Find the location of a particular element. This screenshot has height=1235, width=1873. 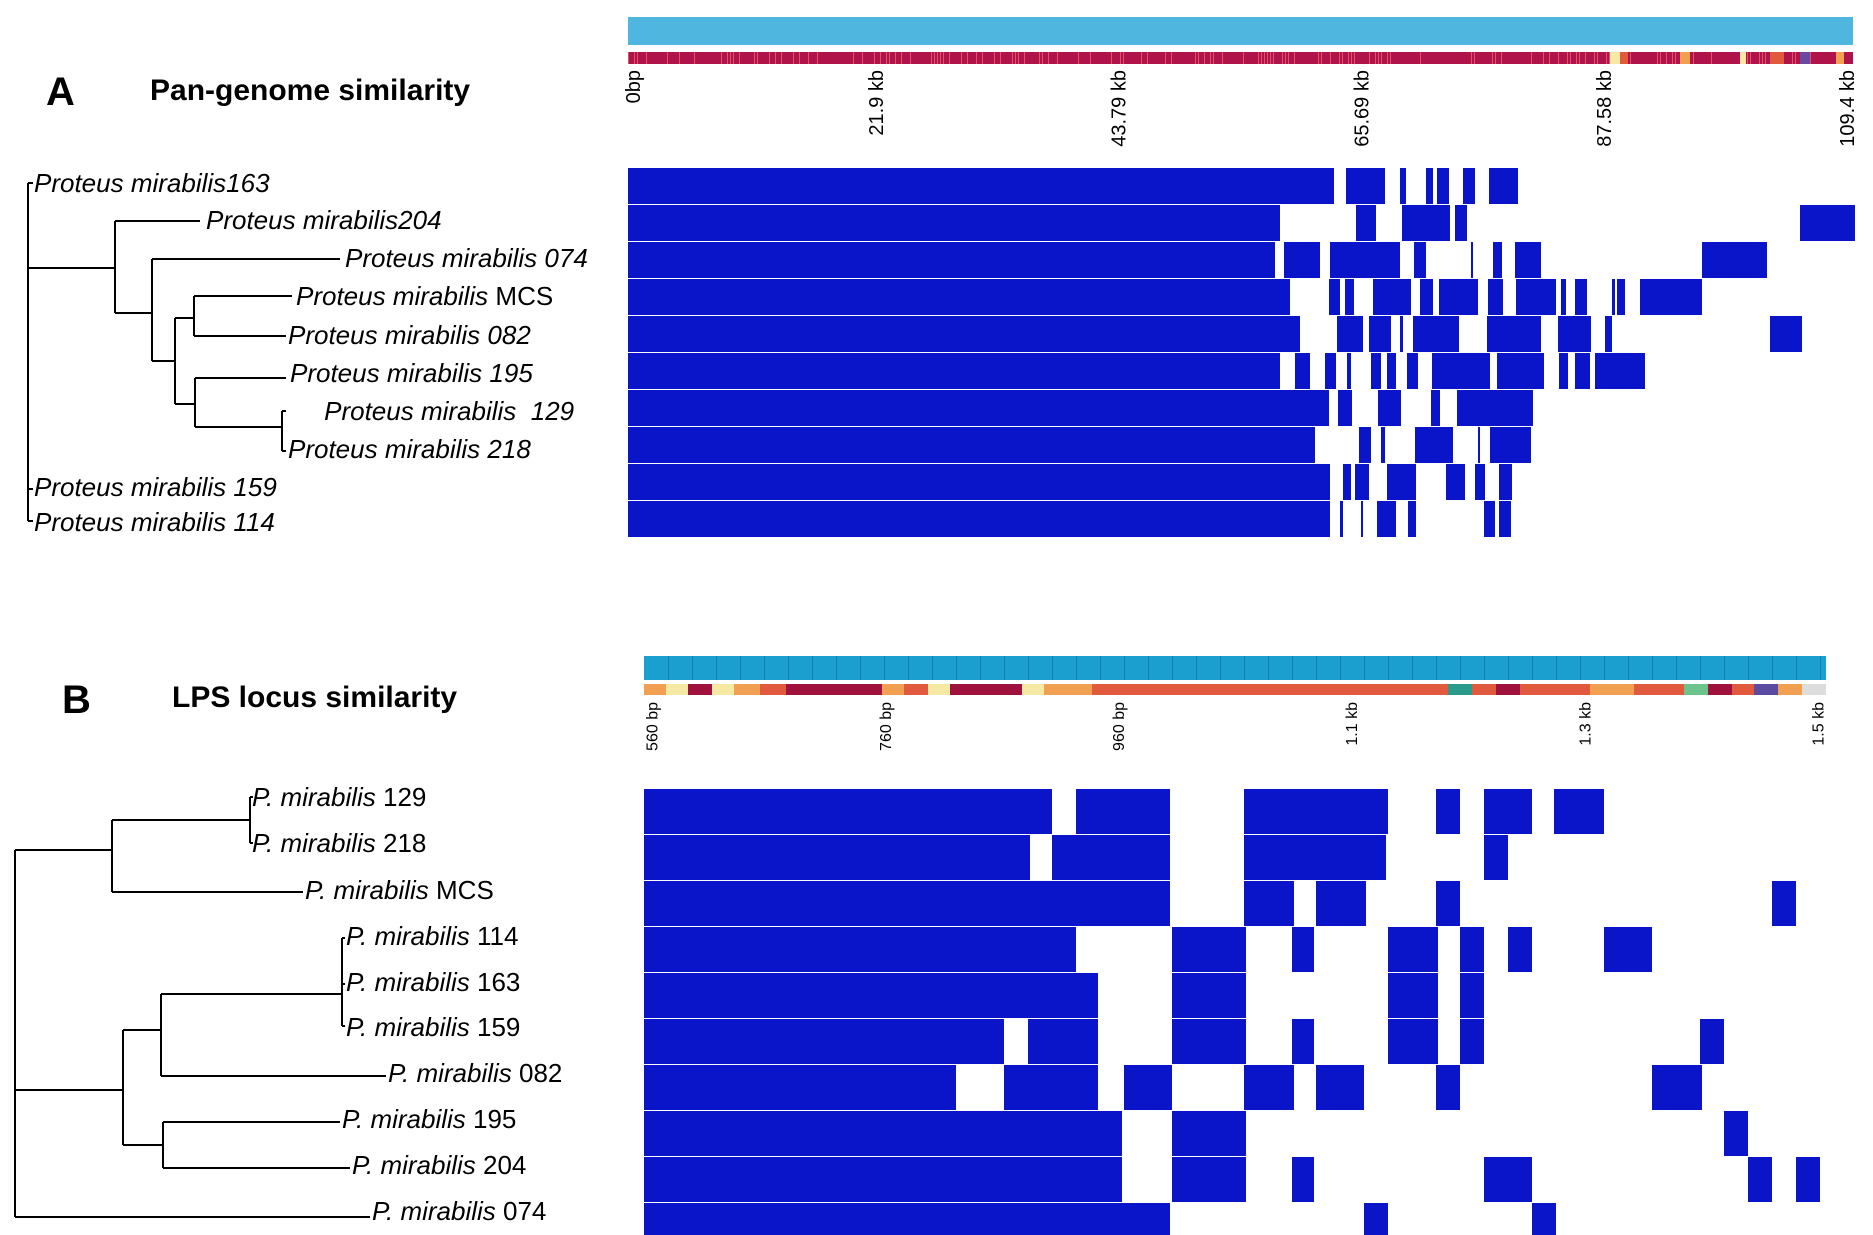

panel-a-taxon-label: Proteus mirabilis 082 is located at coordinates (409, 335).